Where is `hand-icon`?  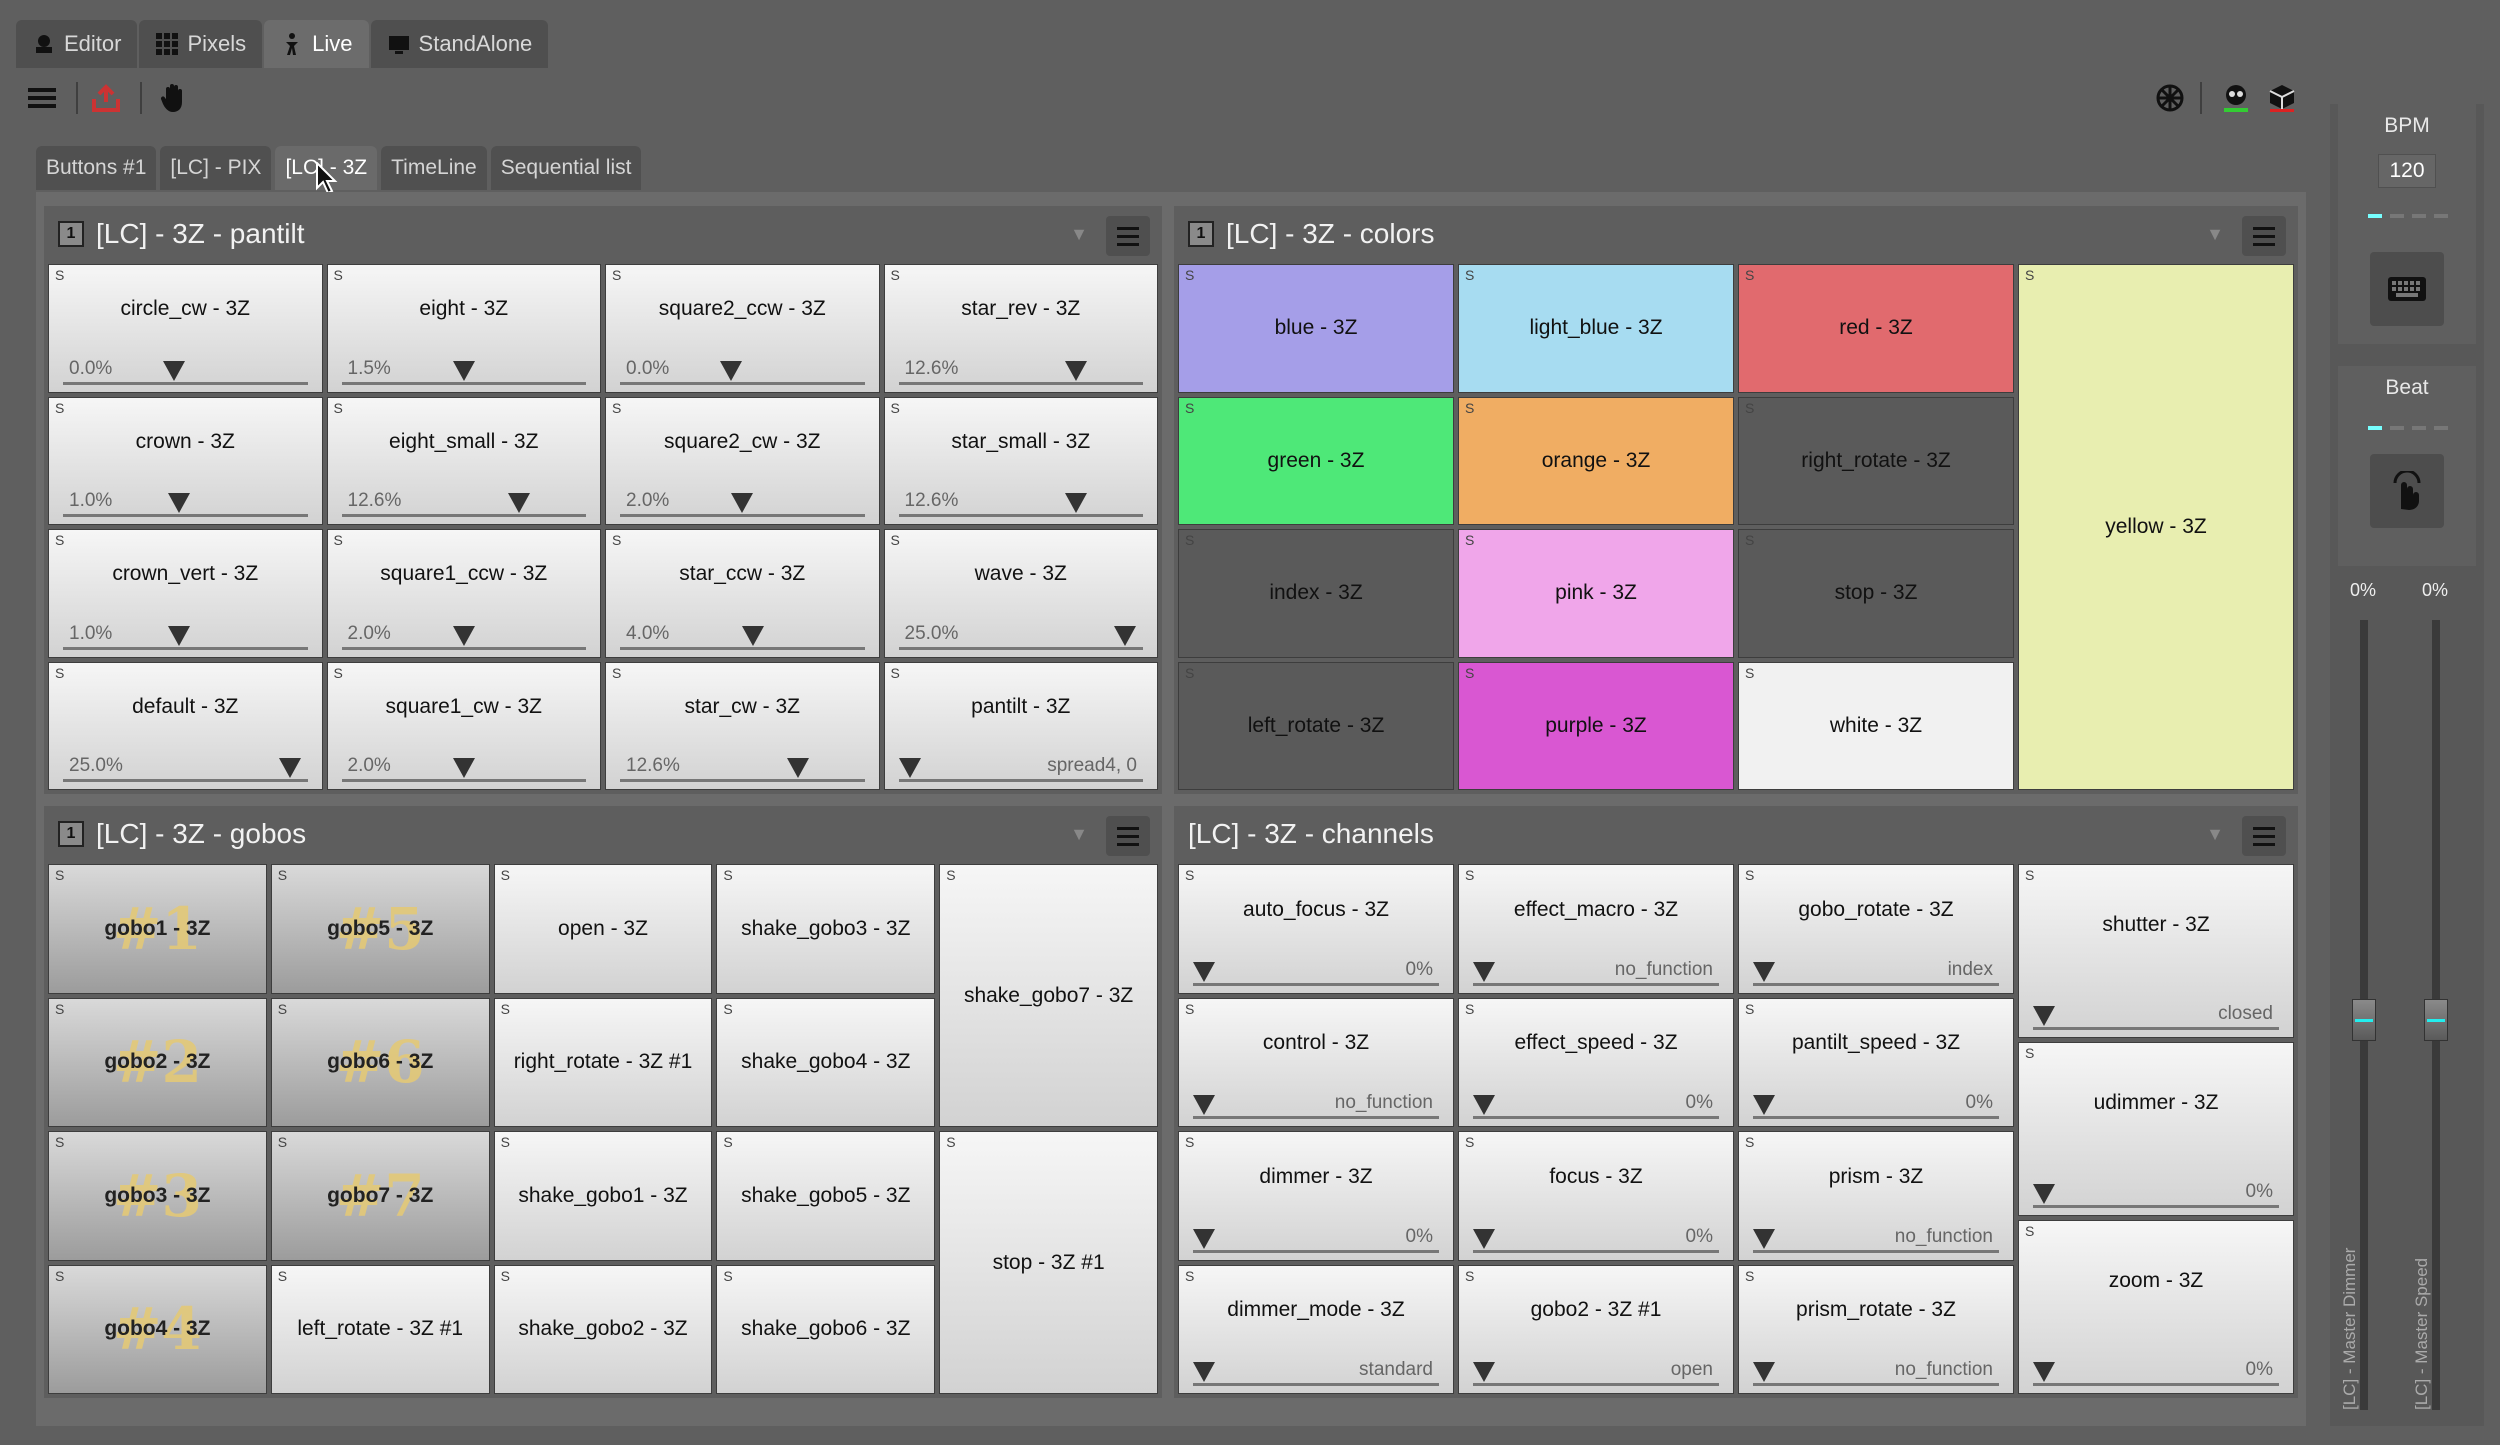 hand-icon is located at coordinates (174, 98).